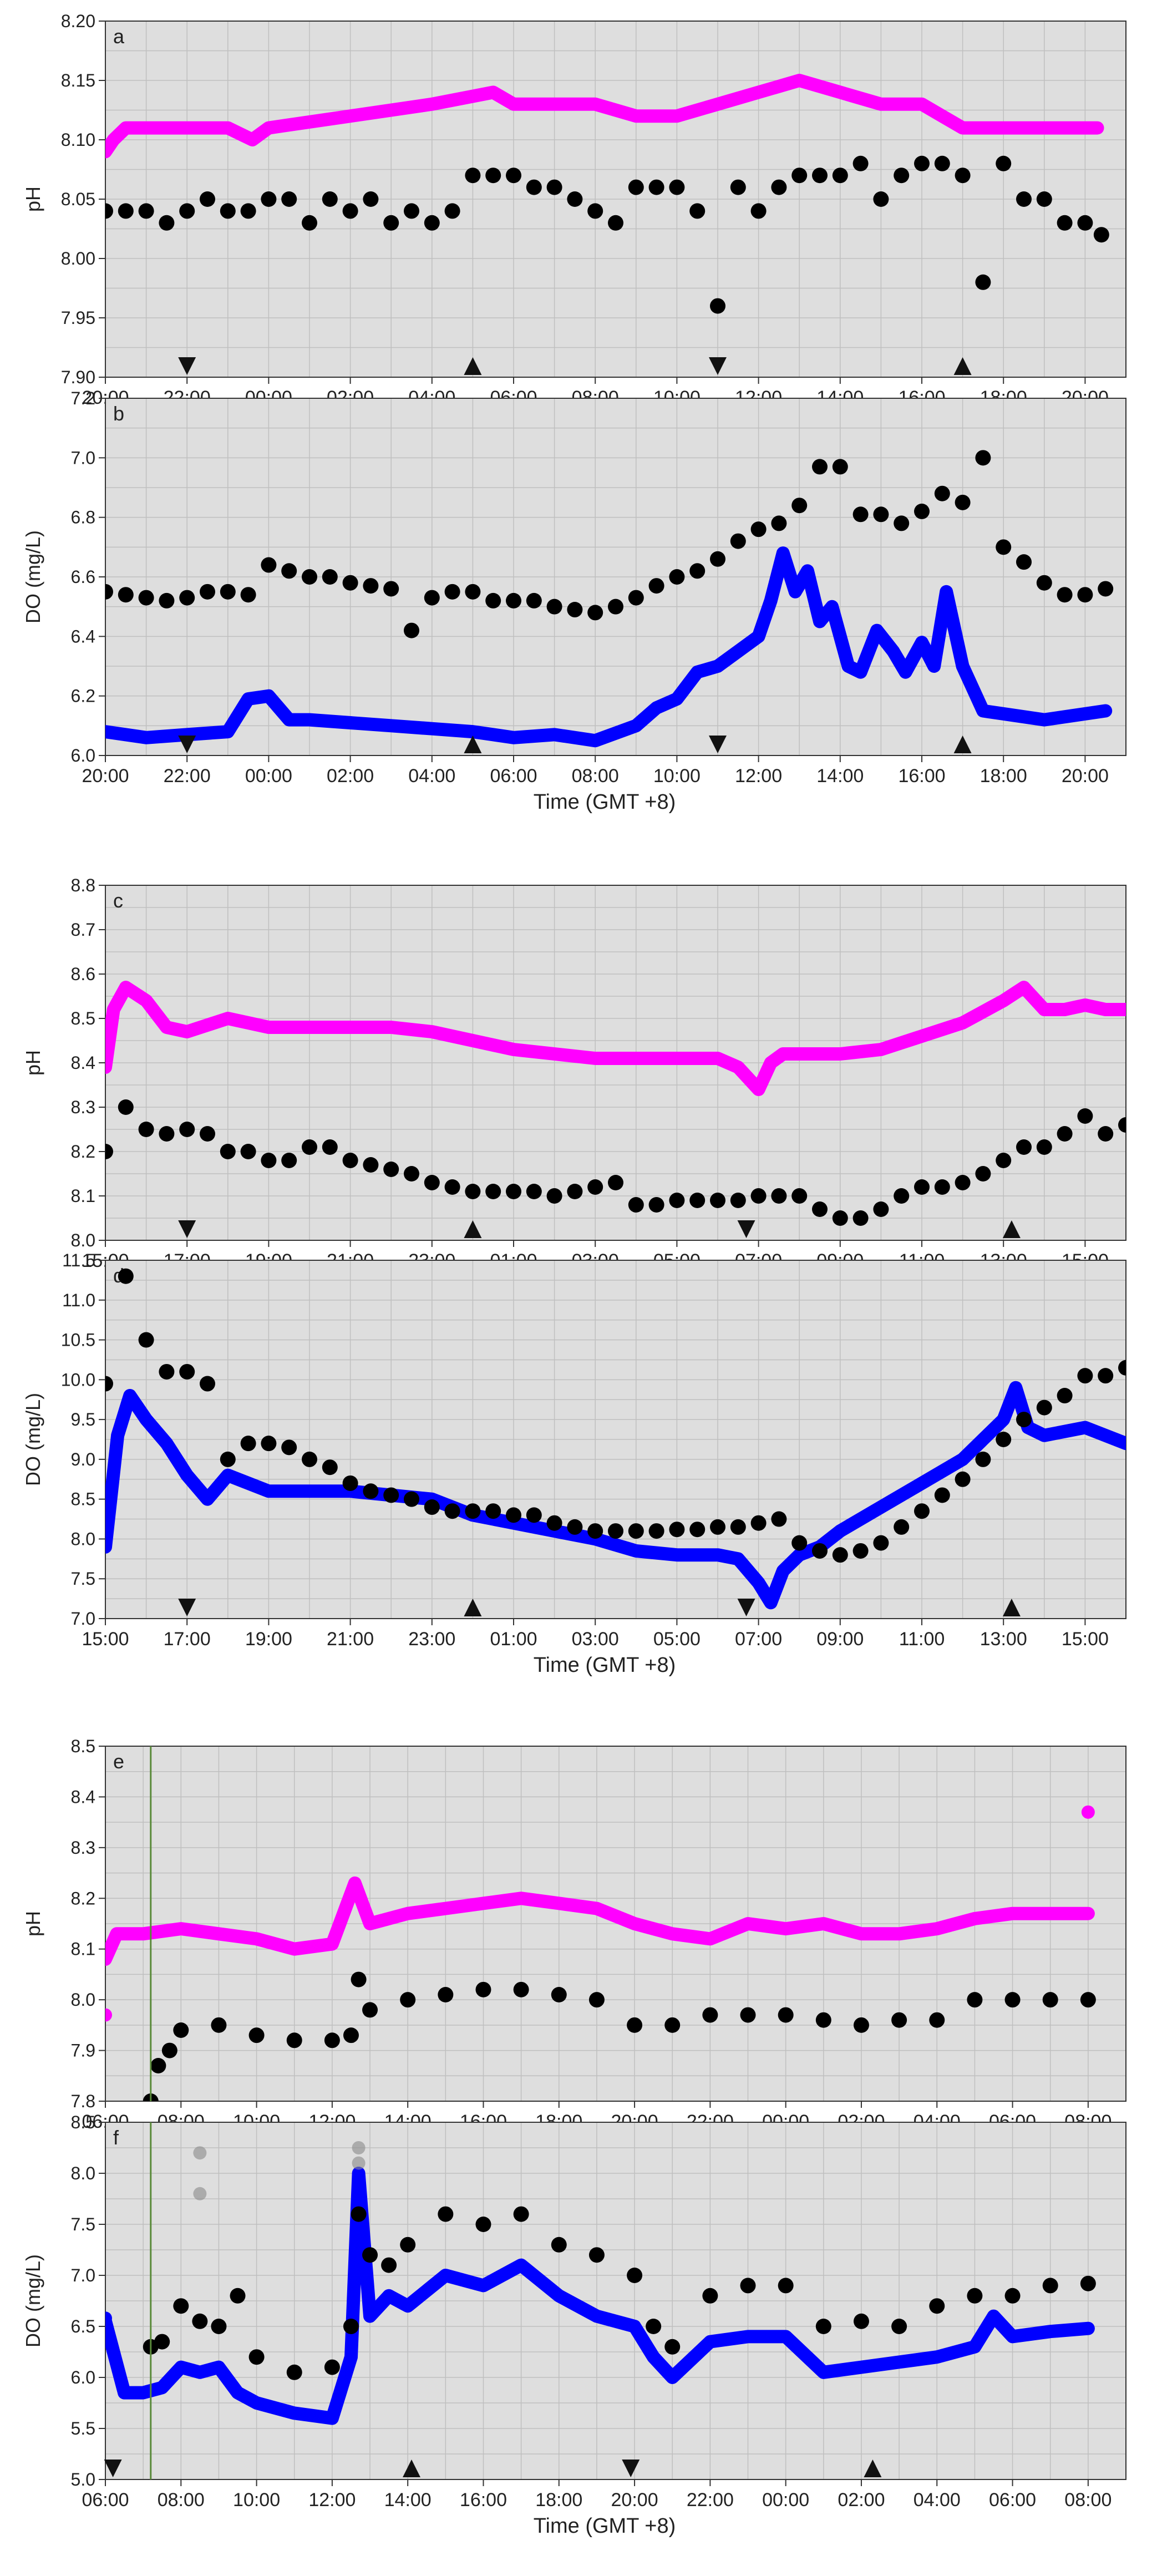  I want to click on y-axis-label: pH, so click(33, 1923).